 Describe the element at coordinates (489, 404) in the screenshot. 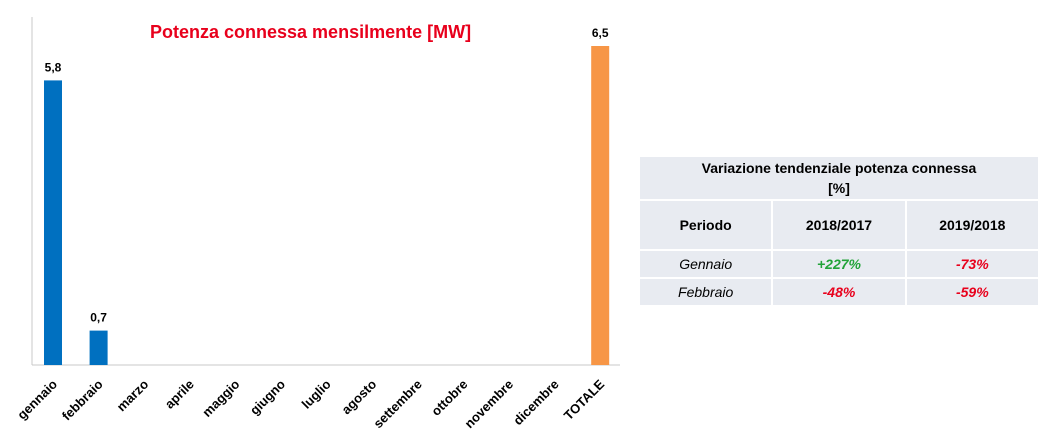

I see `x-tick-novembre: novembre` at that location.